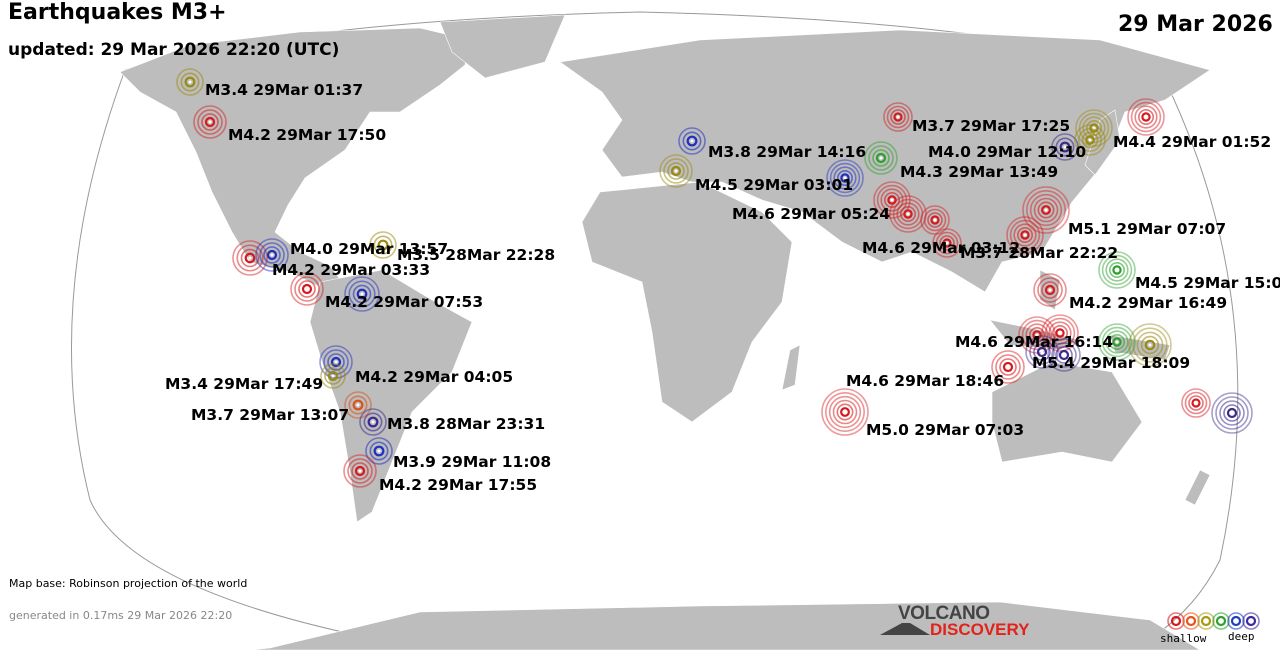 This screenshot has width=1280, height=650. I want to click on madagascar, so click(791, 367).